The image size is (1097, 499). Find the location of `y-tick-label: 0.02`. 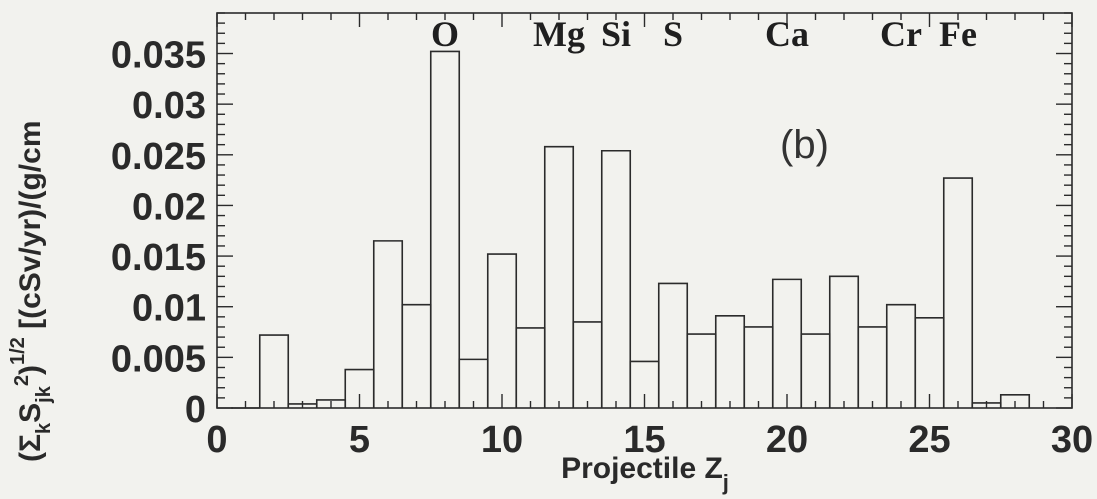

y-tick-label: 0.02 is located at coordinates (169, 207).